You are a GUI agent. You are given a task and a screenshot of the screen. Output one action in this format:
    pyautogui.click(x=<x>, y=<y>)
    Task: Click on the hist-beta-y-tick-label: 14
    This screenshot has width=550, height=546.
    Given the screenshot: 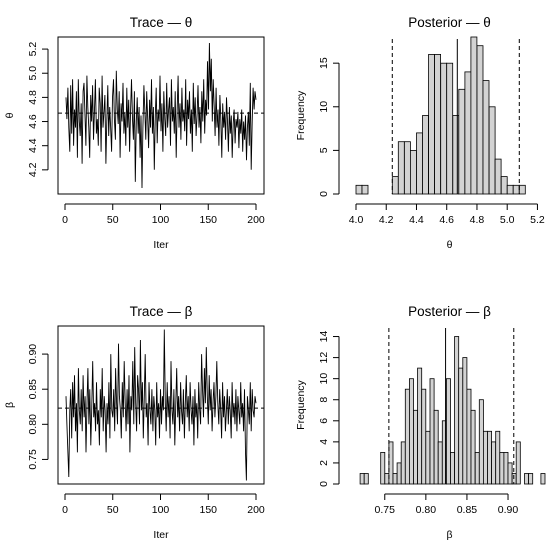 What is the action you would take?
    pyautogui.click(x=324, y=337)
    